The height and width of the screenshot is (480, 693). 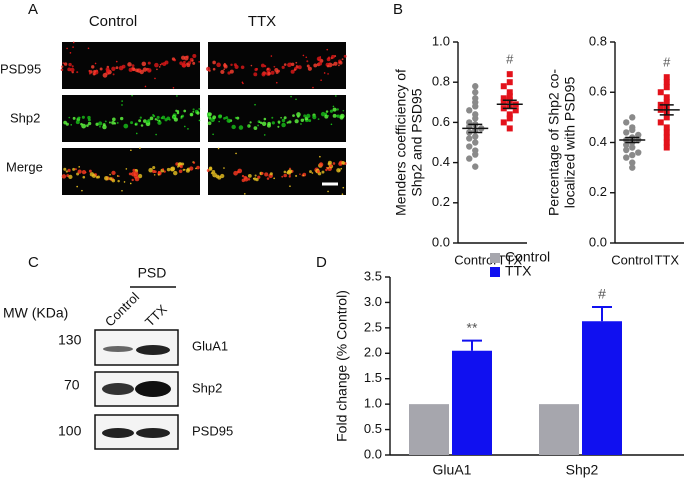 What do you see at coordinates (262, 21) in the screenshot?
I see `column-label: TTX` at bounding box center [262, 21].